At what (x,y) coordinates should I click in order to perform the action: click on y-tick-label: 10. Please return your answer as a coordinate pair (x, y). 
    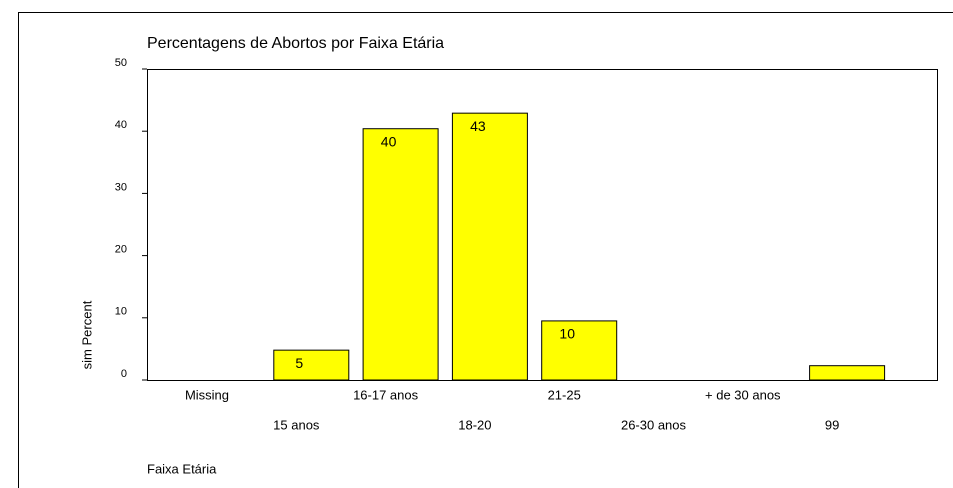
    Looking at the image, I should click on (121, 312).